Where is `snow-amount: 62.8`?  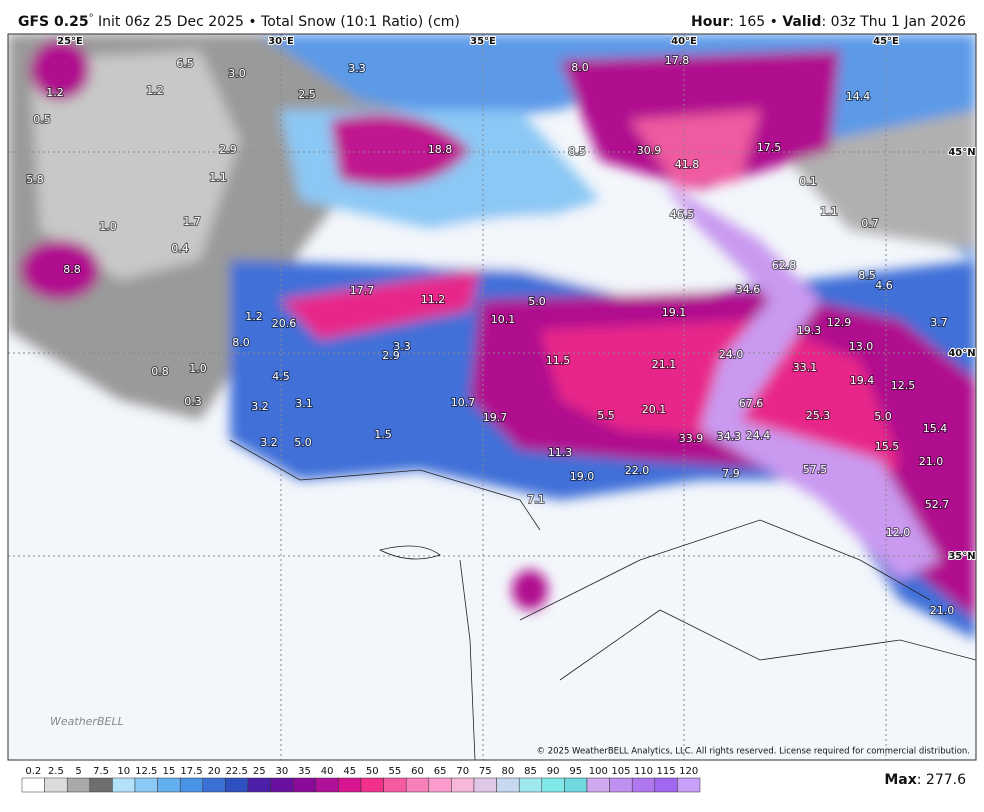
snow-amount: 62.8 is located at coordinates (784, 265).